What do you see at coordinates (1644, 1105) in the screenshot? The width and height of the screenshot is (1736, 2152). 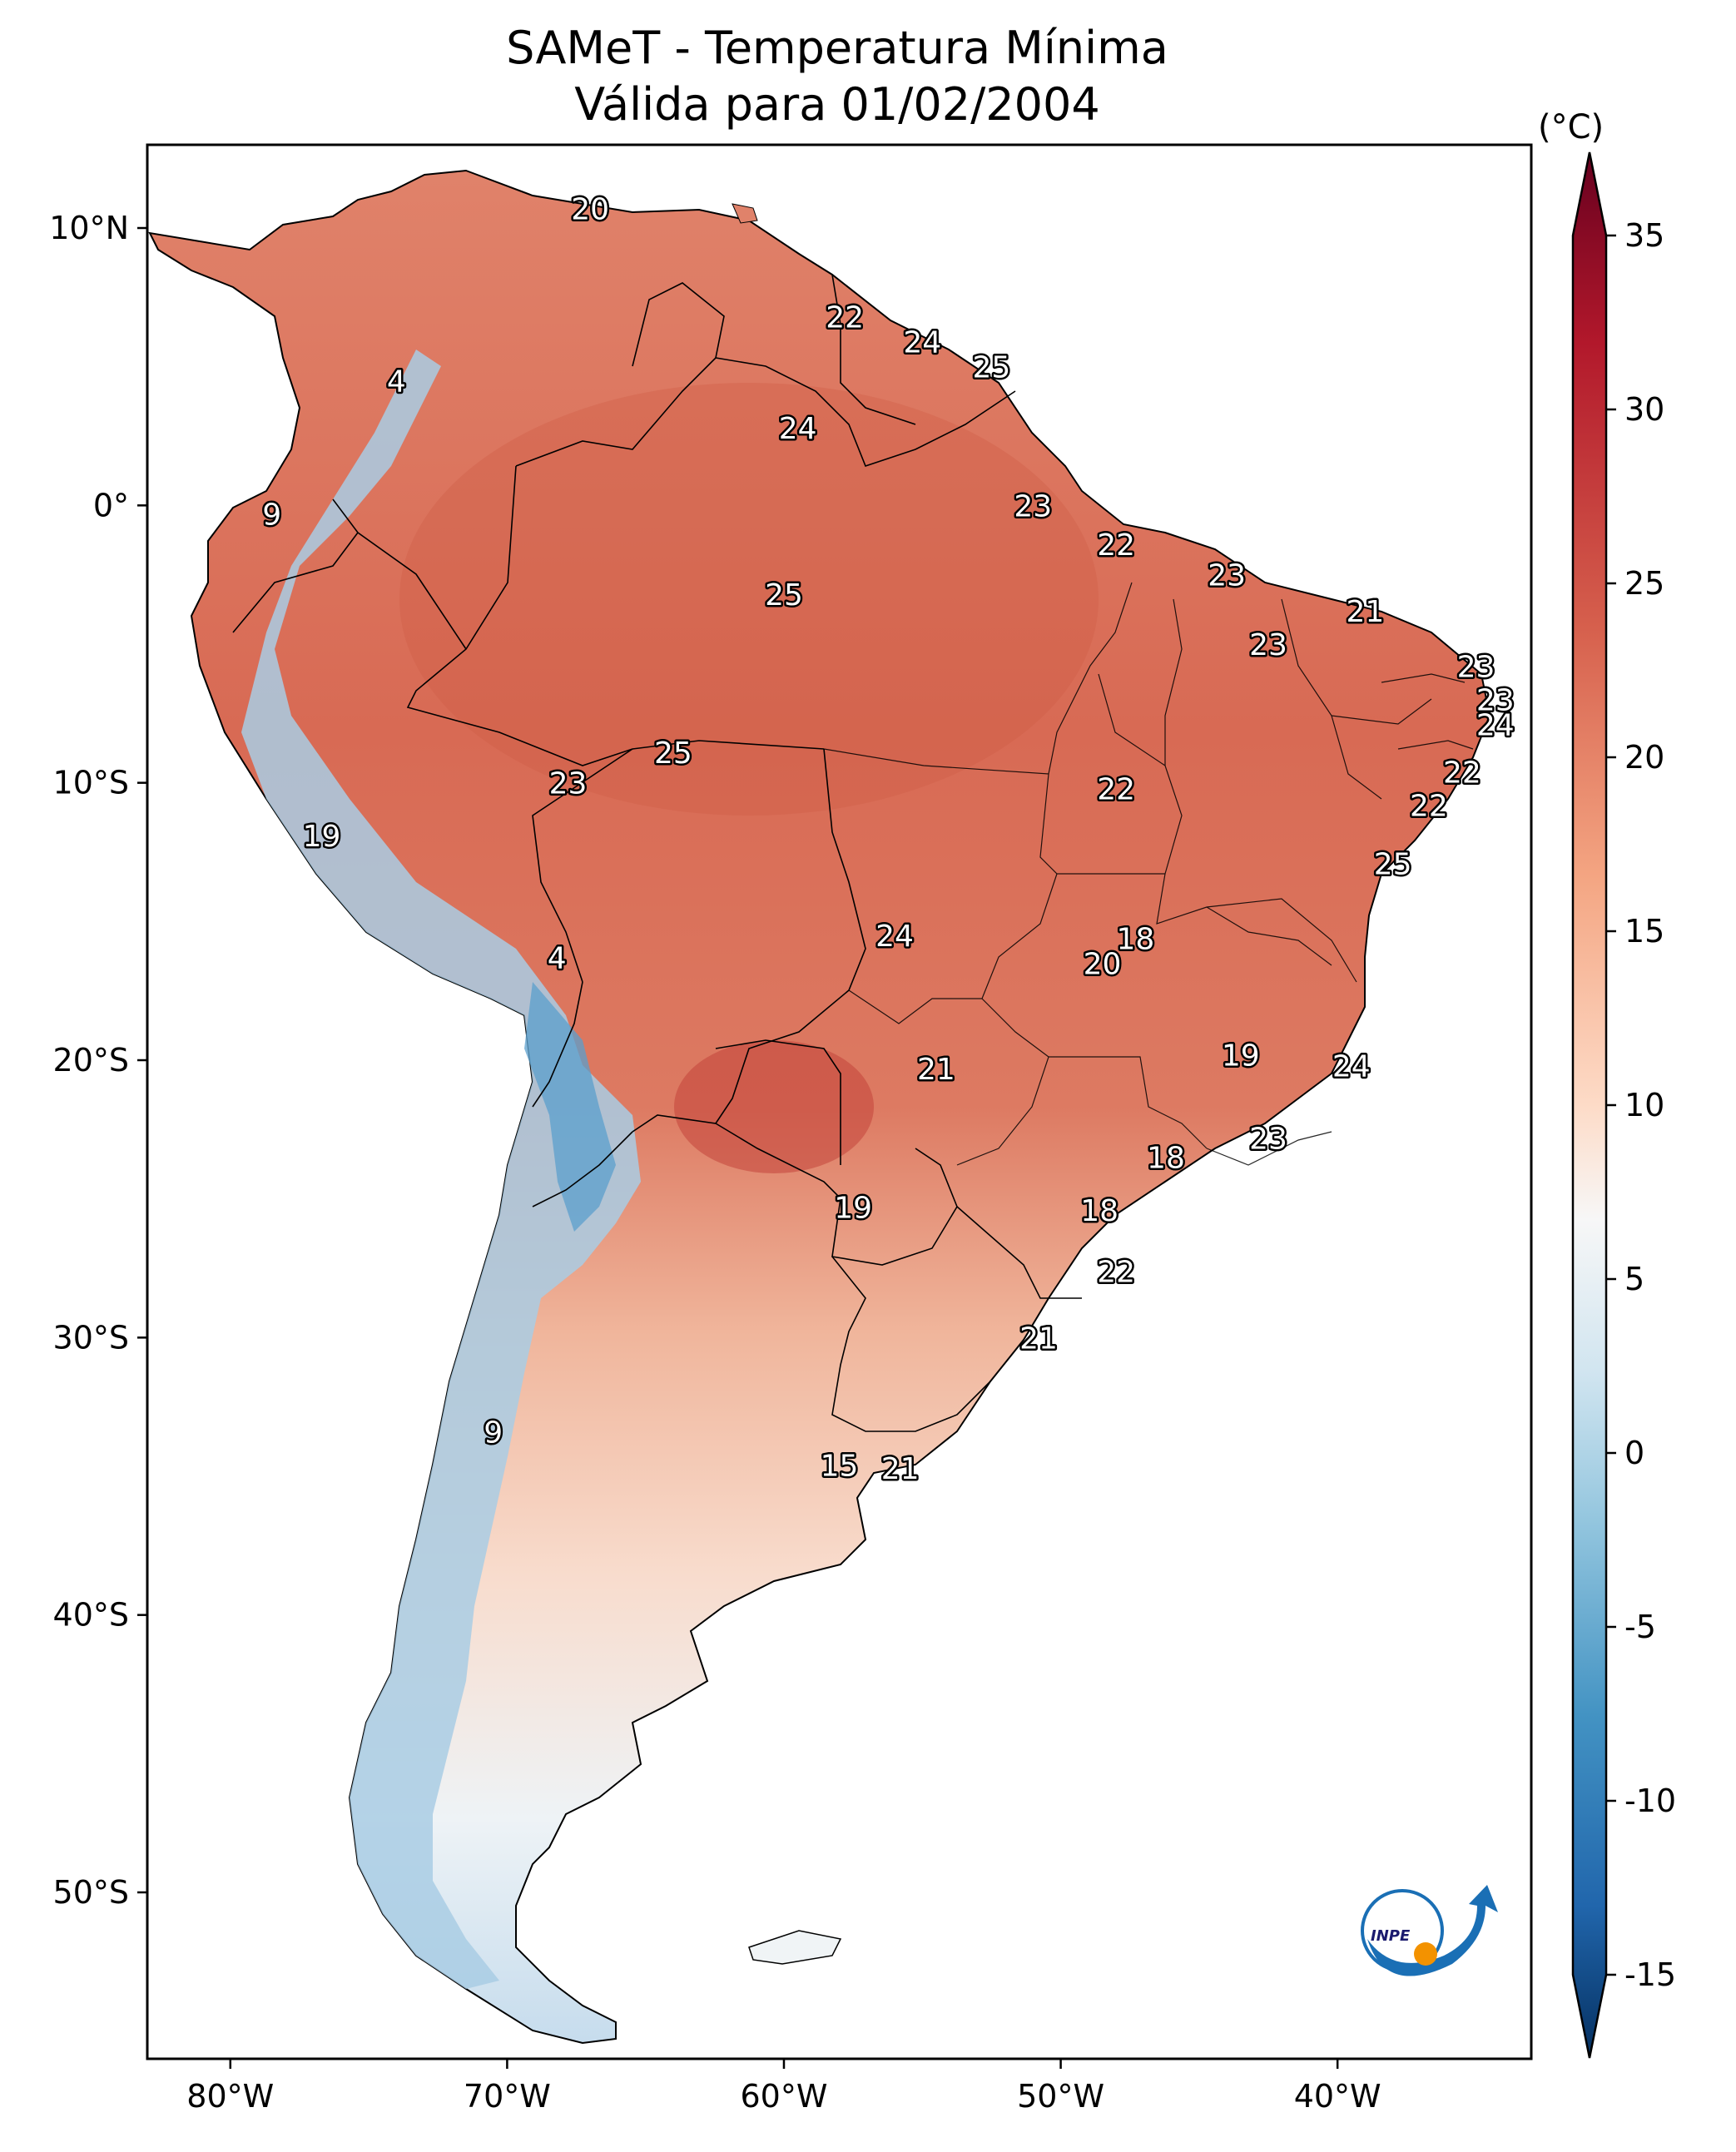 I see `colorbar-tick-label: 10` at bounding box center [1644, 1105].